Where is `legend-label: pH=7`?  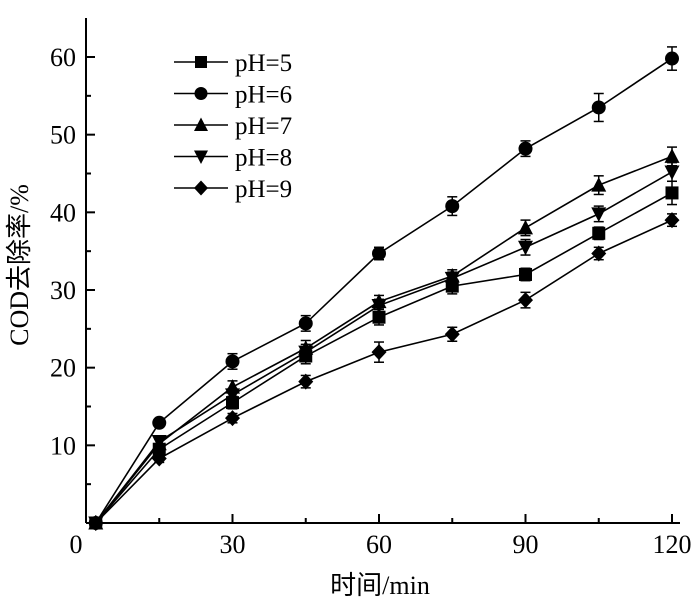
legend-label: pH=7 is located at coordinates (263, 126).